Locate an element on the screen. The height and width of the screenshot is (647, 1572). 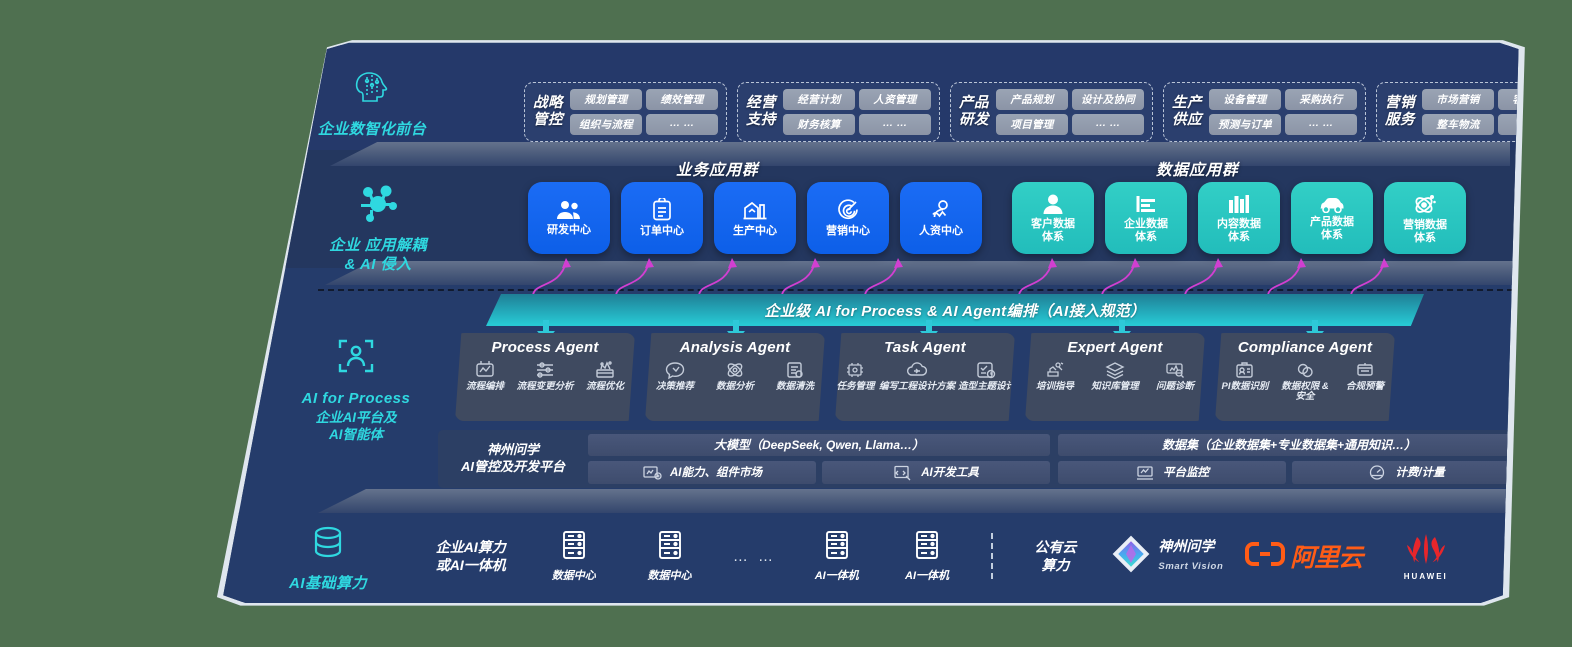
app-card-rnd-center: 研发中心 is located at coordinates (569, 218).